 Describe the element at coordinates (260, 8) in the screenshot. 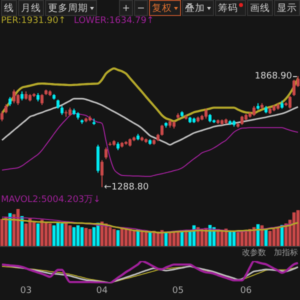

I see `text: 画线` at that location.